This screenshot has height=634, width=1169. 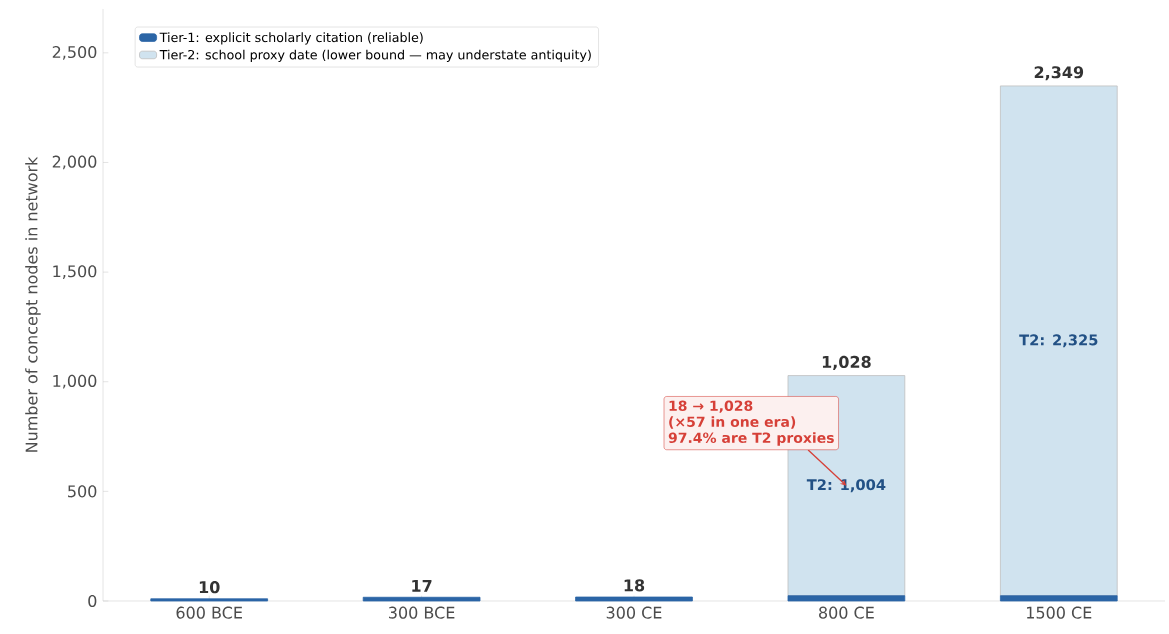 I want to click on x-tick-label: 800 CE, so click(x=846, y=612).